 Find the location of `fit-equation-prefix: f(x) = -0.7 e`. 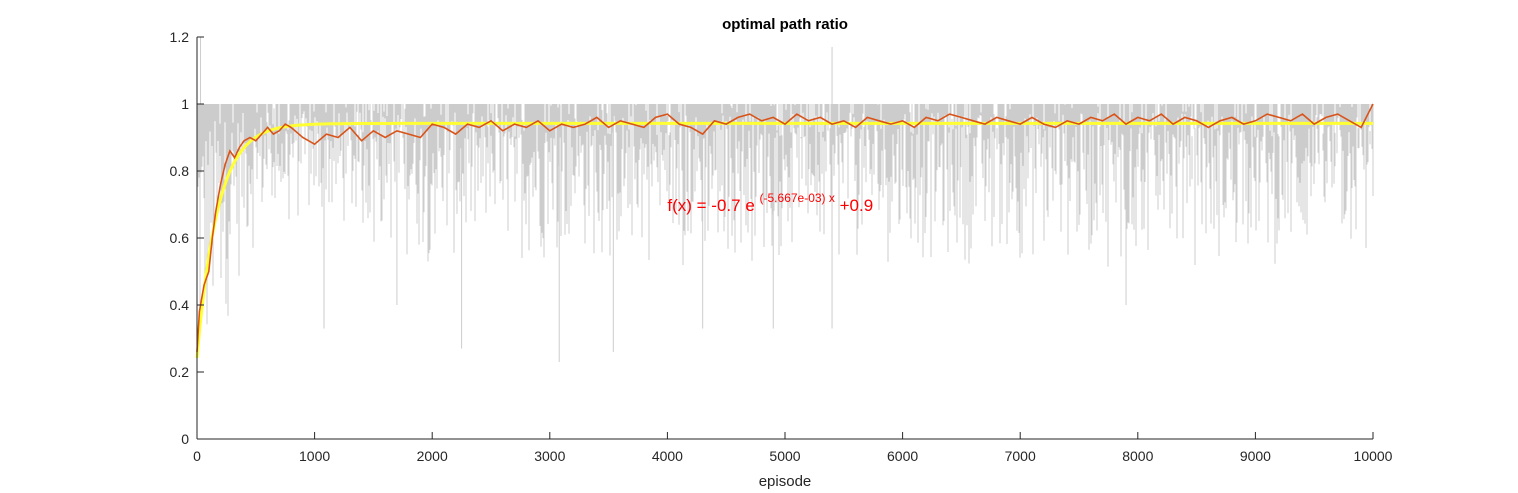

fit-equation-prefix: f(x) = -0.7 e is located at coordinates (710, 205).